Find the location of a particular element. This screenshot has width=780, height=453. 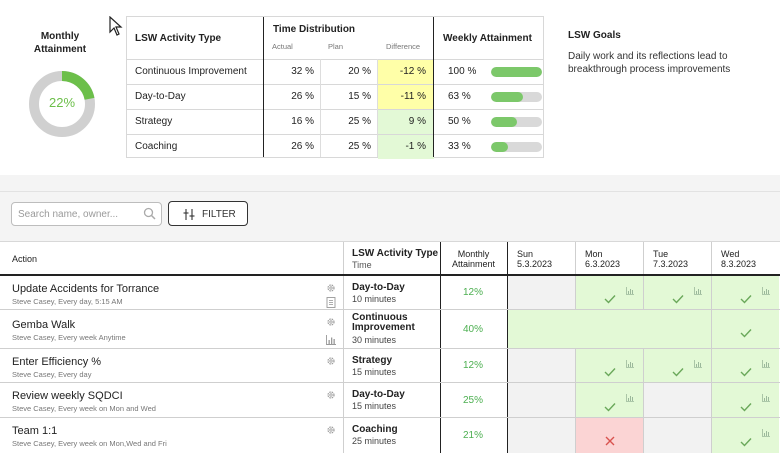

day-cell-merged is located at coordinates (609, 329).